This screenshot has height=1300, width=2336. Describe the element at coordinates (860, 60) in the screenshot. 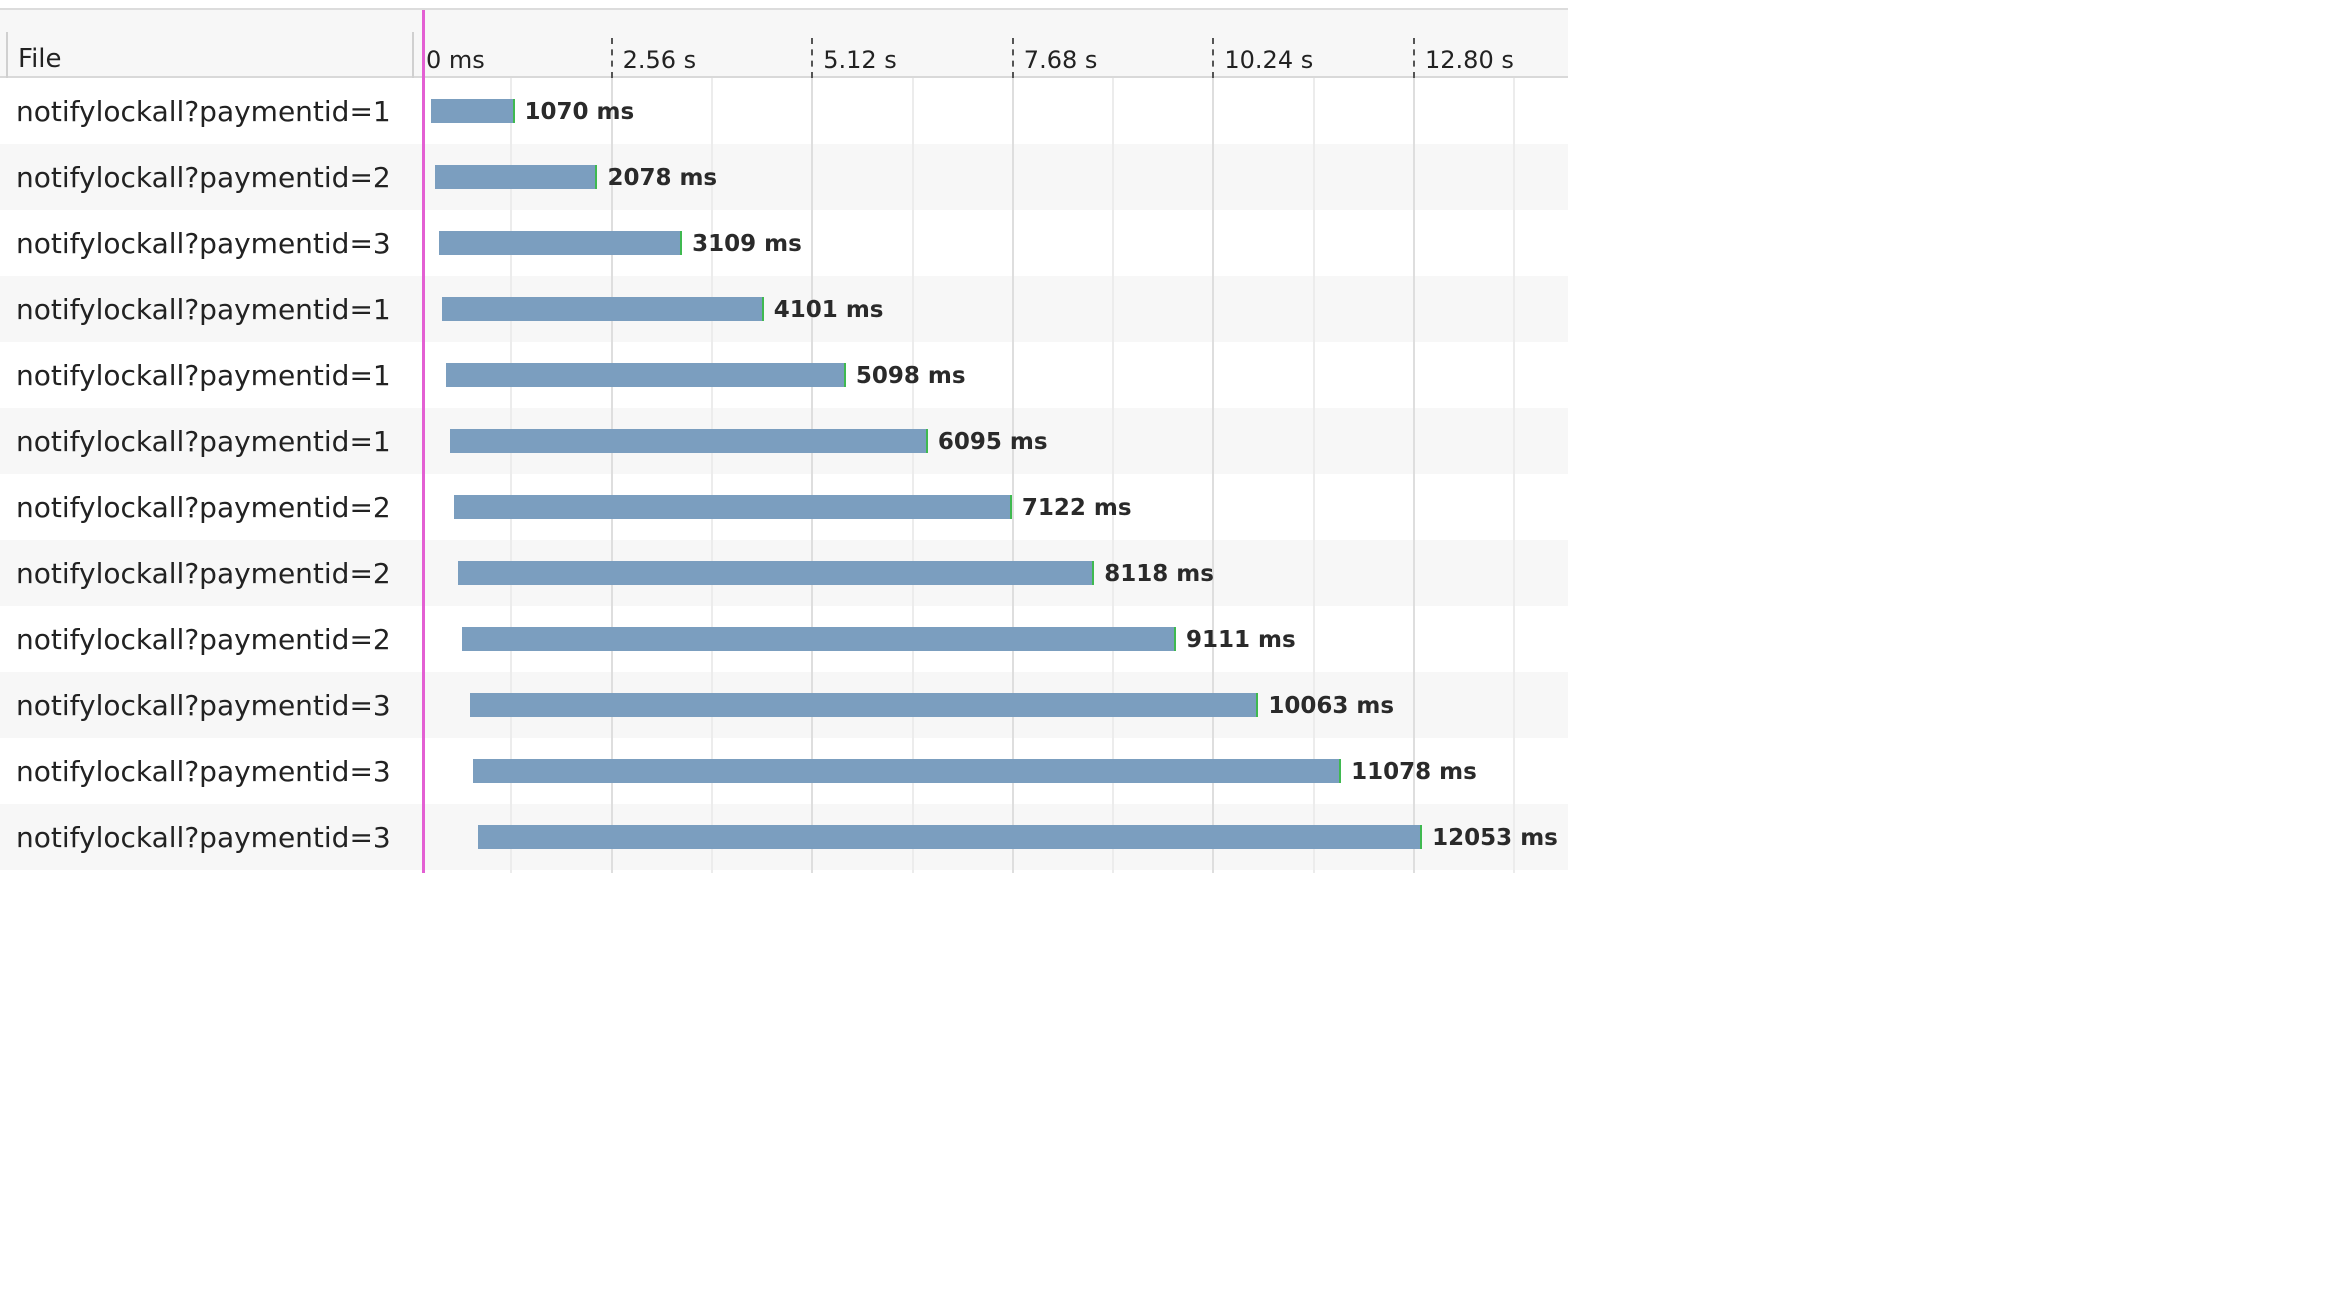

I see `tick-label: 5.12 s` at that location.